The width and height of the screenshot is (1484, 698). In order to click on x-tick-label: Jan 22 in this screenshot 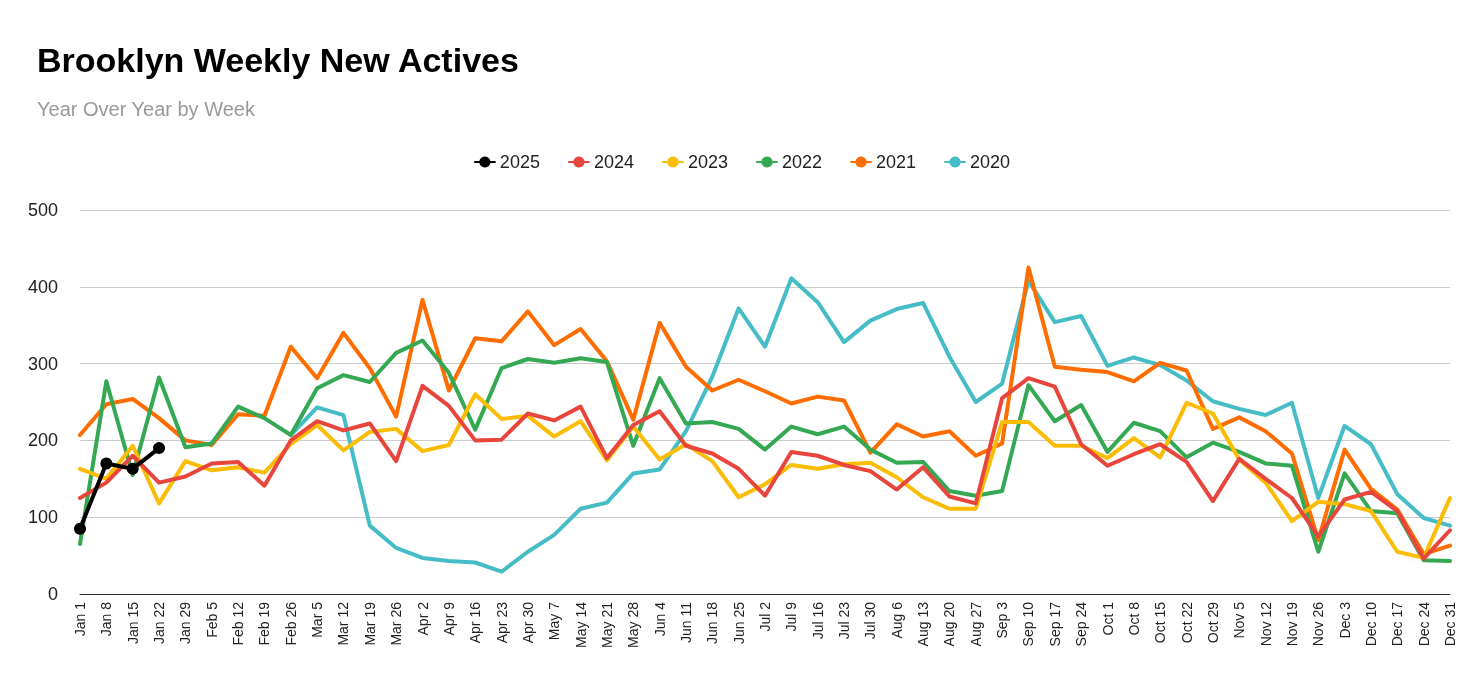, I will do `click(159, 623)`.